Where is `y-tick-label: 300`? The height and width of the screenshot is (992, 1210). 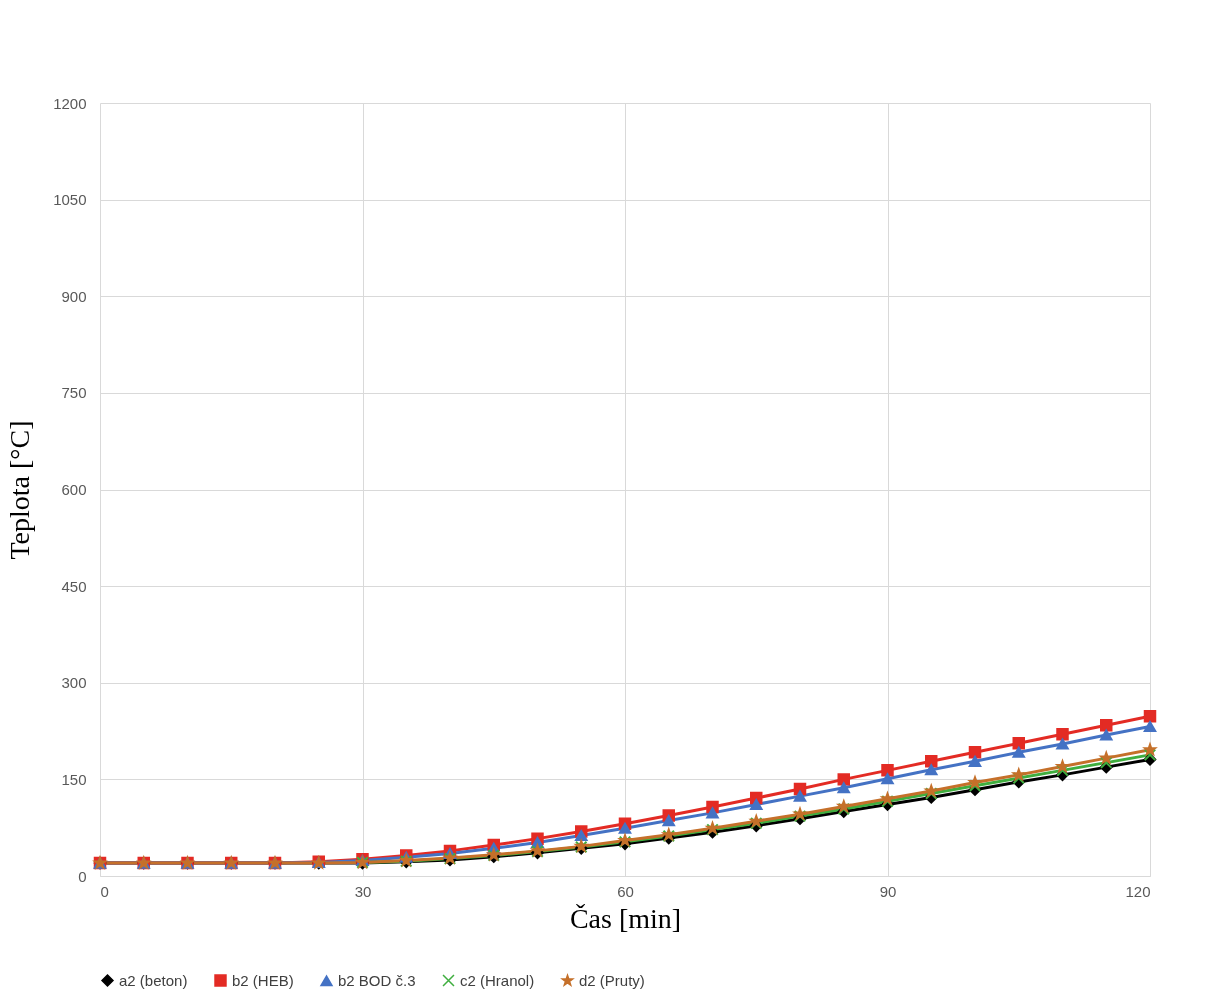 y-tick-label: 300 is located at coordinates (74, 683).